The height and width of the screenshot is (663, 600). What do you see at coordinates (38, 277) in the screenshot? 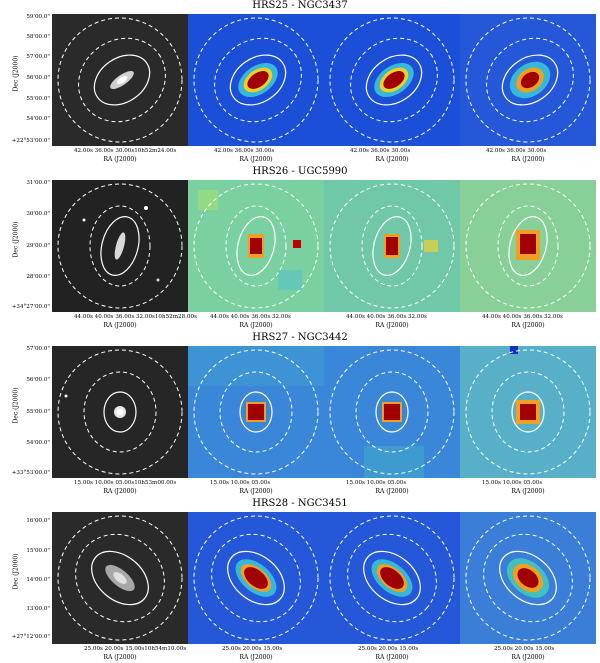
I see `y-tick-label: 28'00.0"` at bounding box center [38, 277].